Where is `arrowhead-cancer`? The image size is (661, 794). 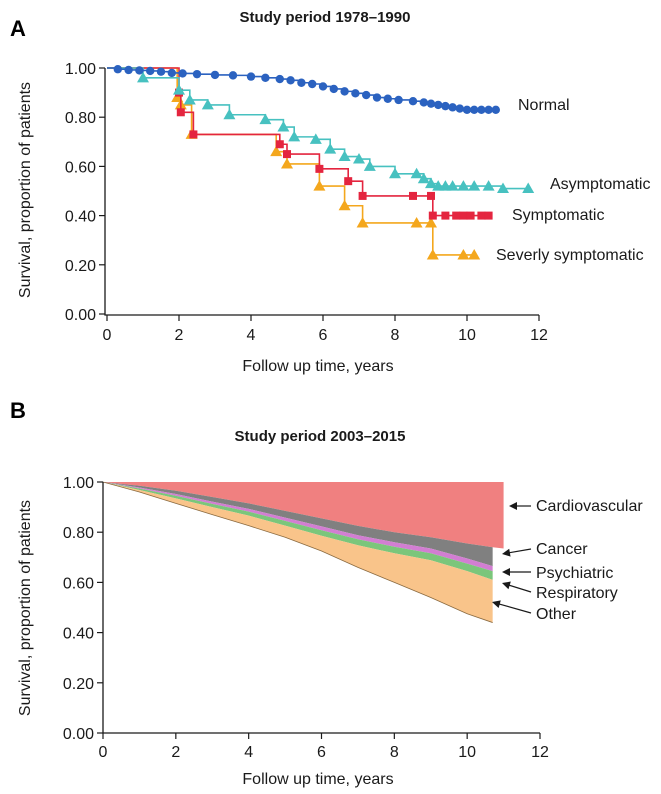 arrowhead-cancer is located at coordinates (506, 552).